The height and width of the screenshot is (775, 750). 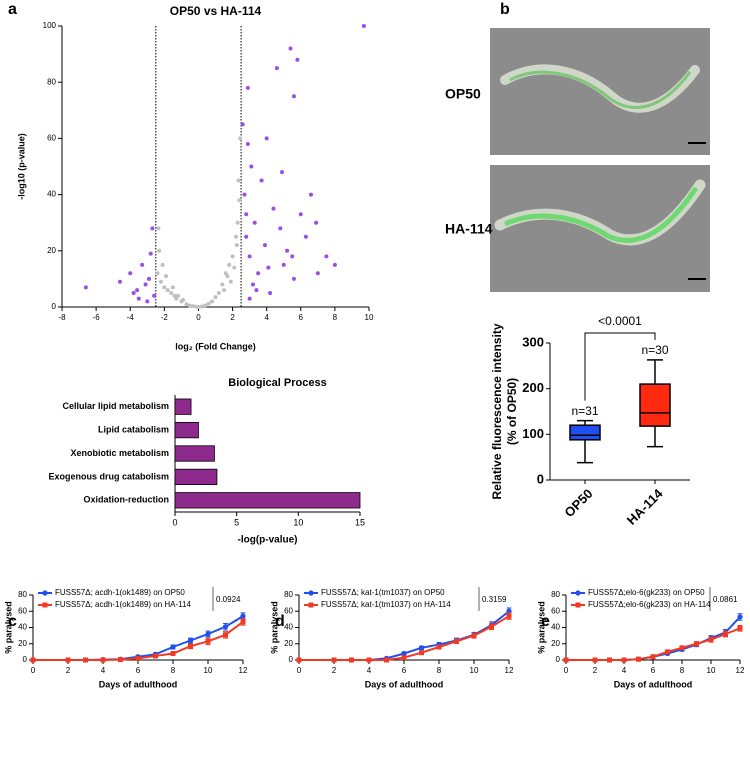 I want to click on category-label: Lipid catabolism, so click(x=133, y=429).